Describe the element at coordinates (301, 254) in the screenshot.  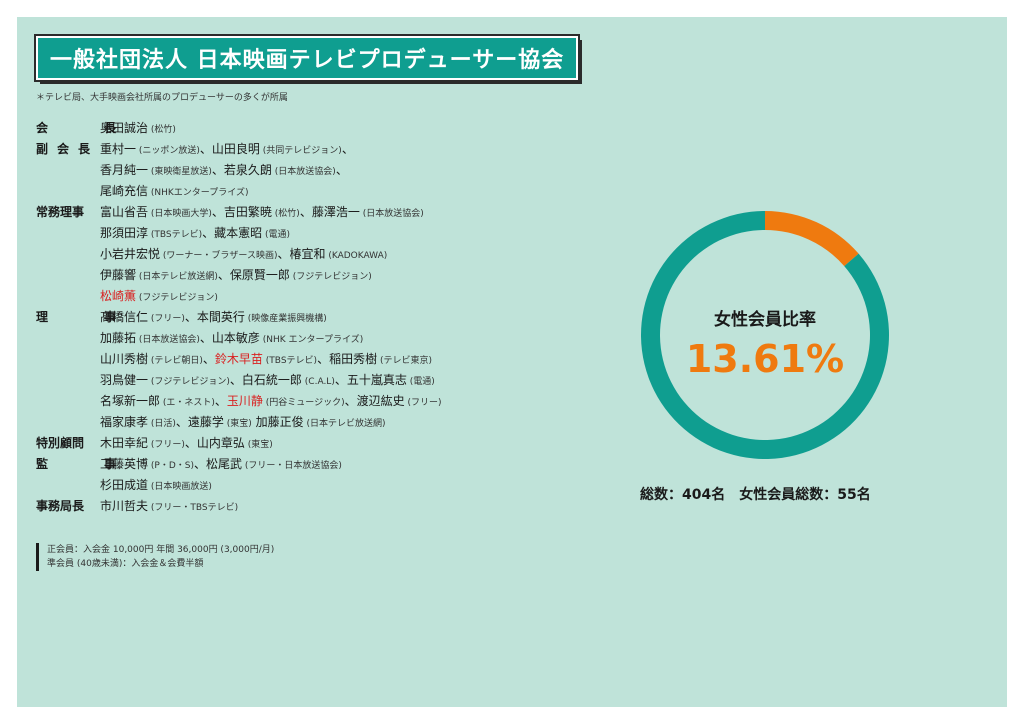
I see `member-name: 、椿宜和` at that location.